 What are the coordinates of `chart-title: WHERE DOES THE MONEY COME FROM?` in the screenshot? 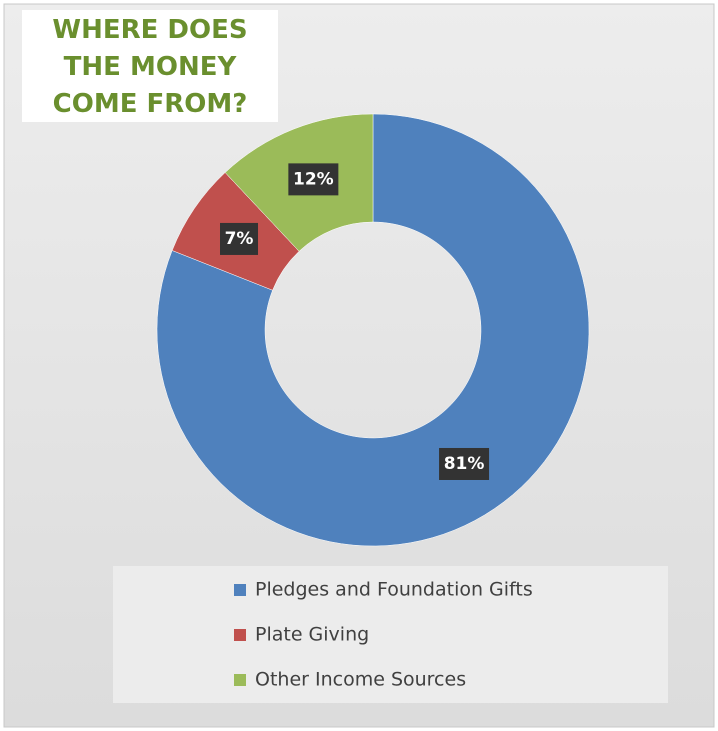 It's located at (150, 66).